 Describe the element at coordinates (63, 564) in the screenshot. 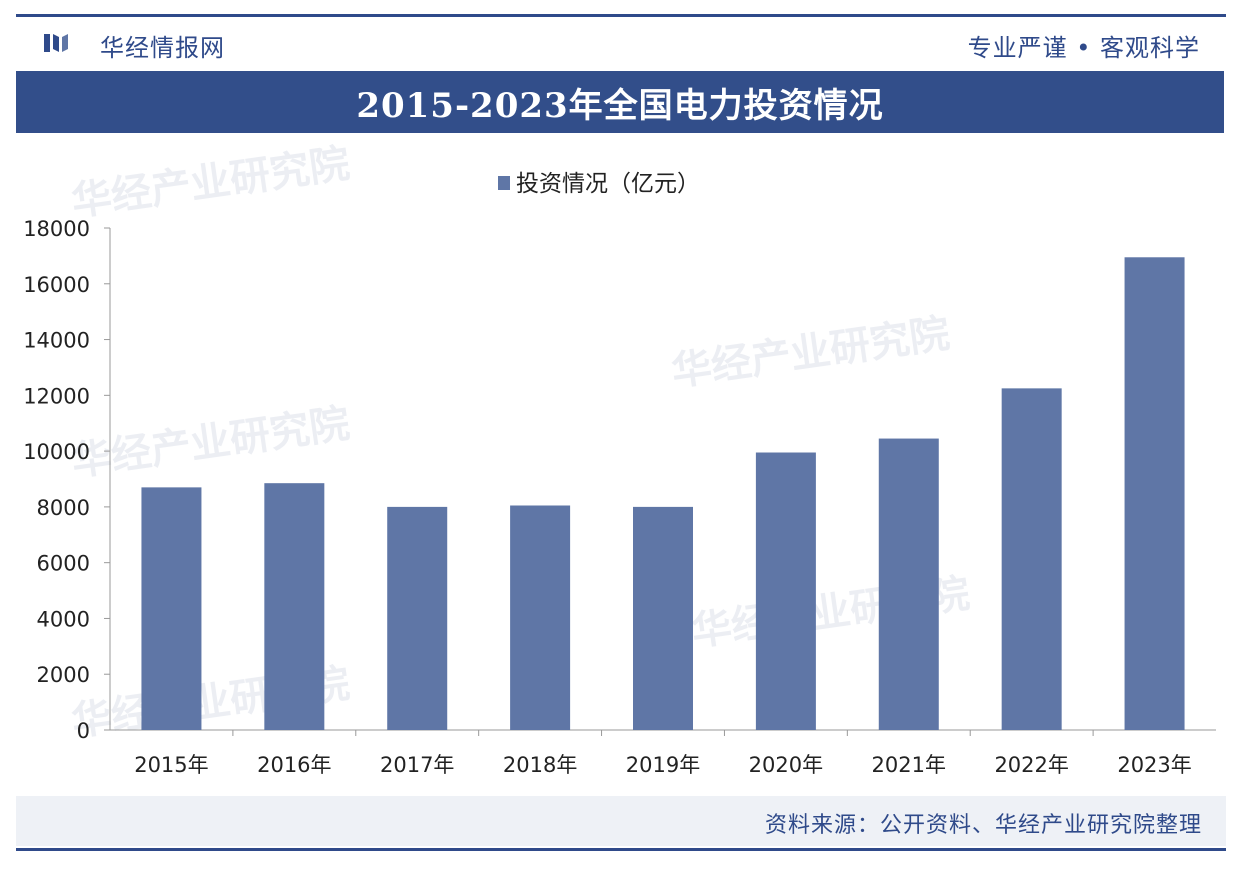

I see `y-tick-label: 6000` at that location.